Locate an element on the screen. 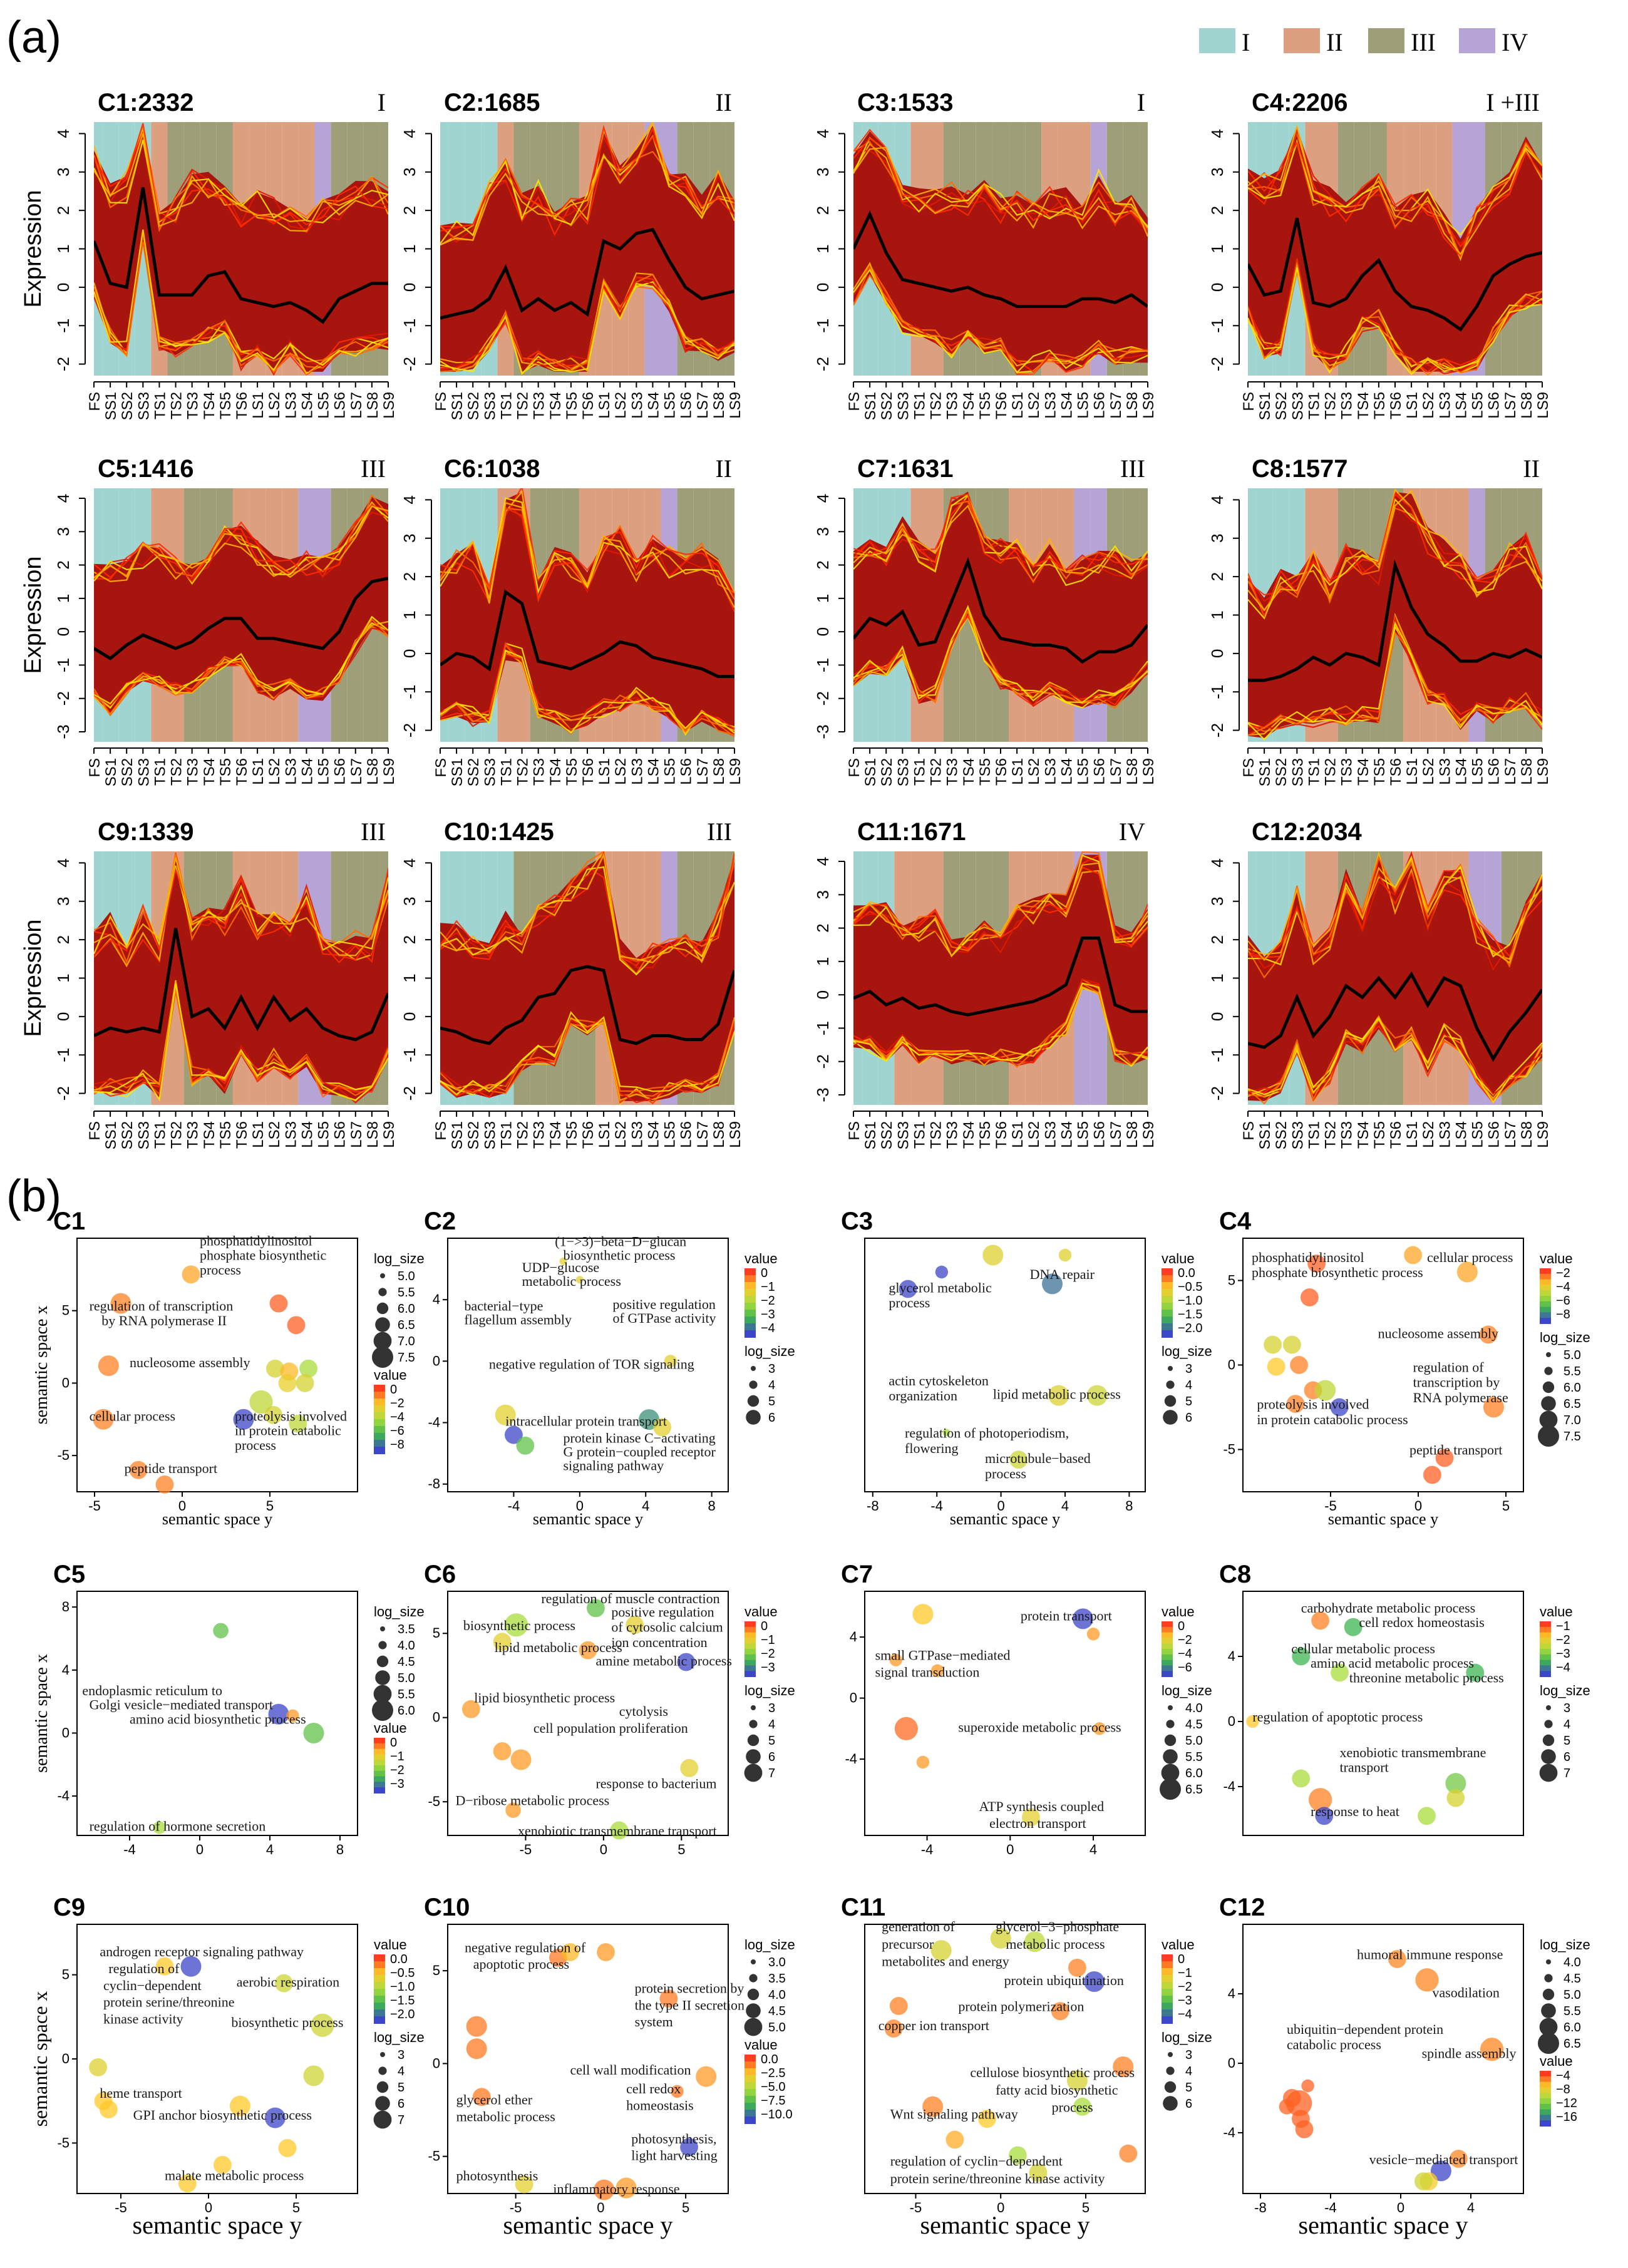 The image size is (1628, 2268). x-tick-label: LS2 is located at coordinates (274, 1134).